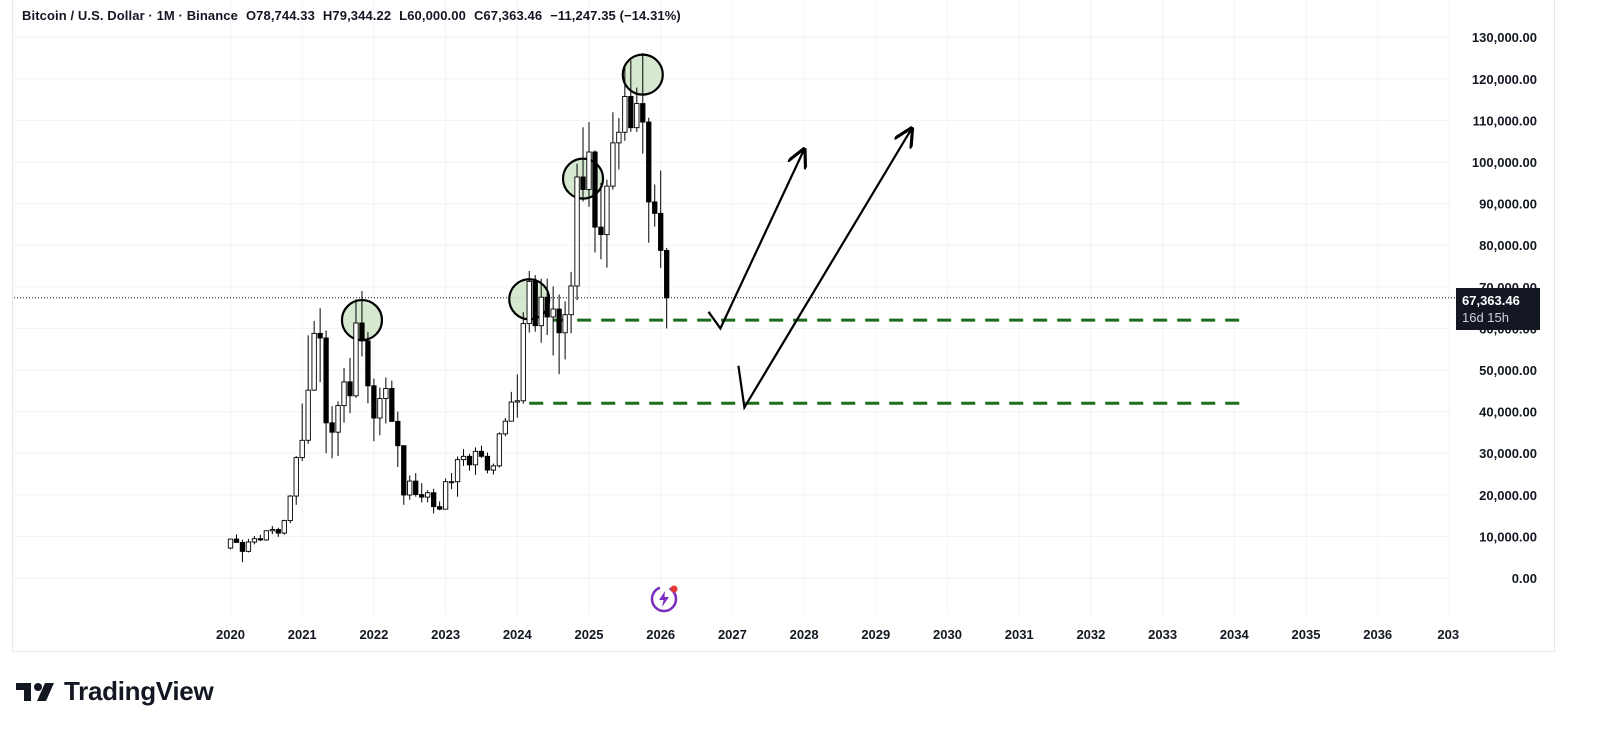 The image size is (1600, 745). What do you see at coordinates (1162, 634) in the screenshot?
I see `x-axis-tick-label: 2033` at bounding box center [1162, 634].